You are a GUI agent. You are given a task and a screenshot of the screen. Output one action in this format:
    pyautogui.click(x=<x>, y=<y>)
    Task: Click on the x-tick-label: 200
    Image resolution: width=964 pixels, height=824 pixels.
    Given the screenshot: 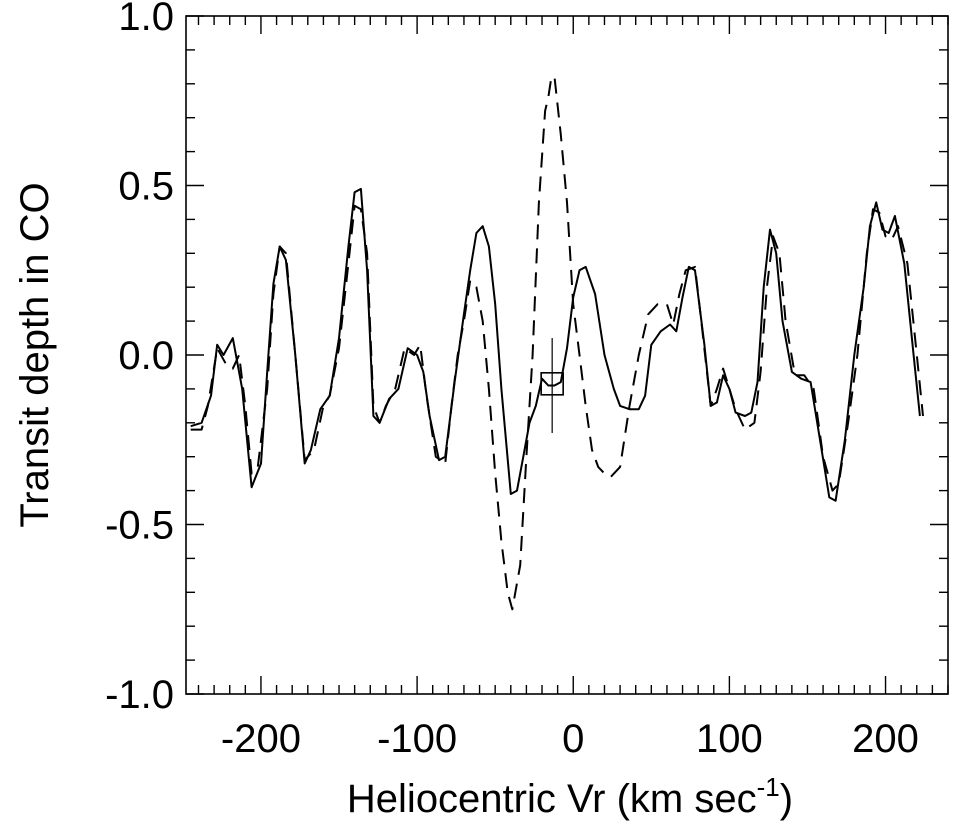 What is the action you would take?
    pyautogui.click(x=885, y=739)
    